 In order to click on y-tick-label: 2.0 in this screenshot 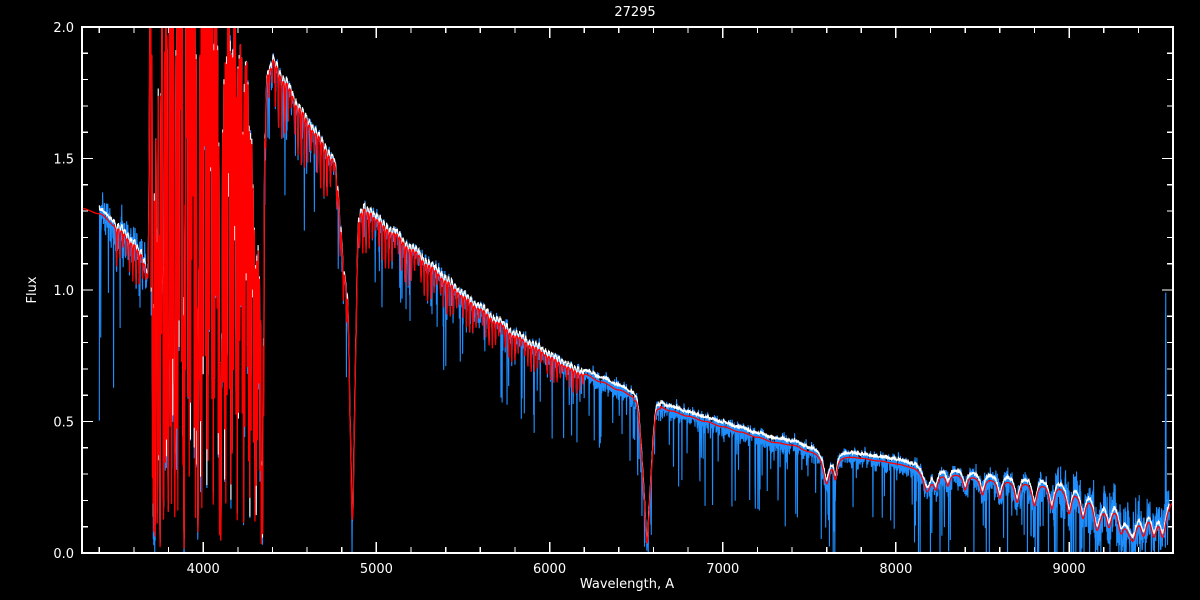, I will do `click(63, 28)`.